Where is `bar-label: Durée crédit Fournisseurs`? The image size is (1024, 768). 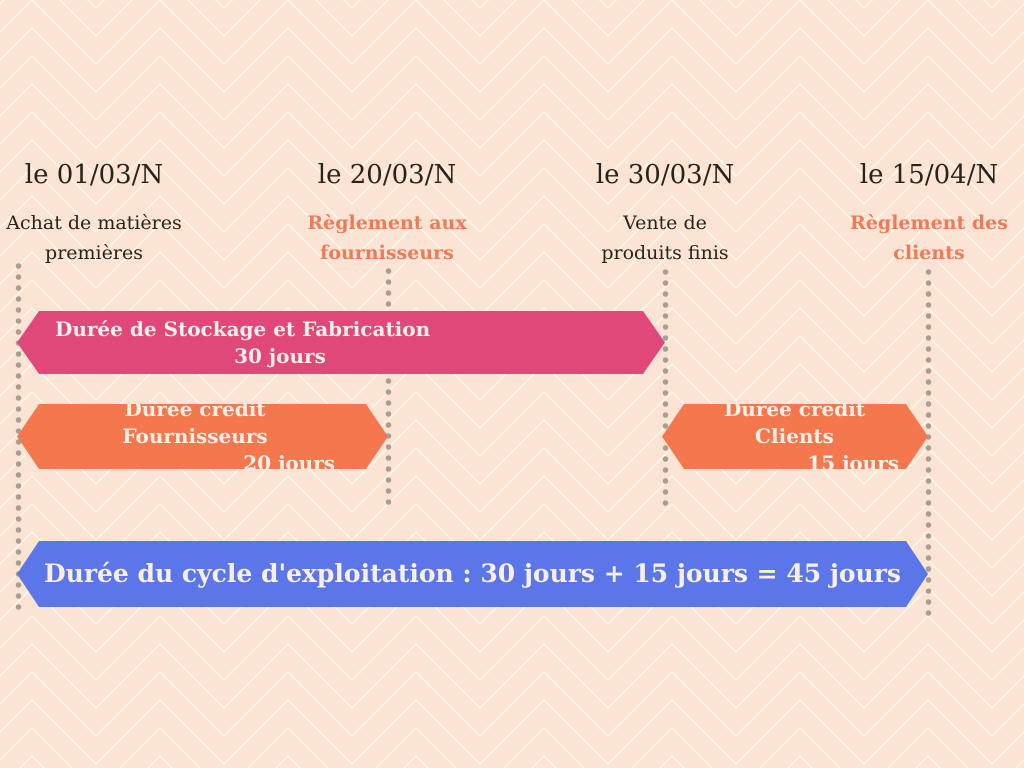
bar-label: Durée crédit Fournisseurs is located at coordinates (195, 422).